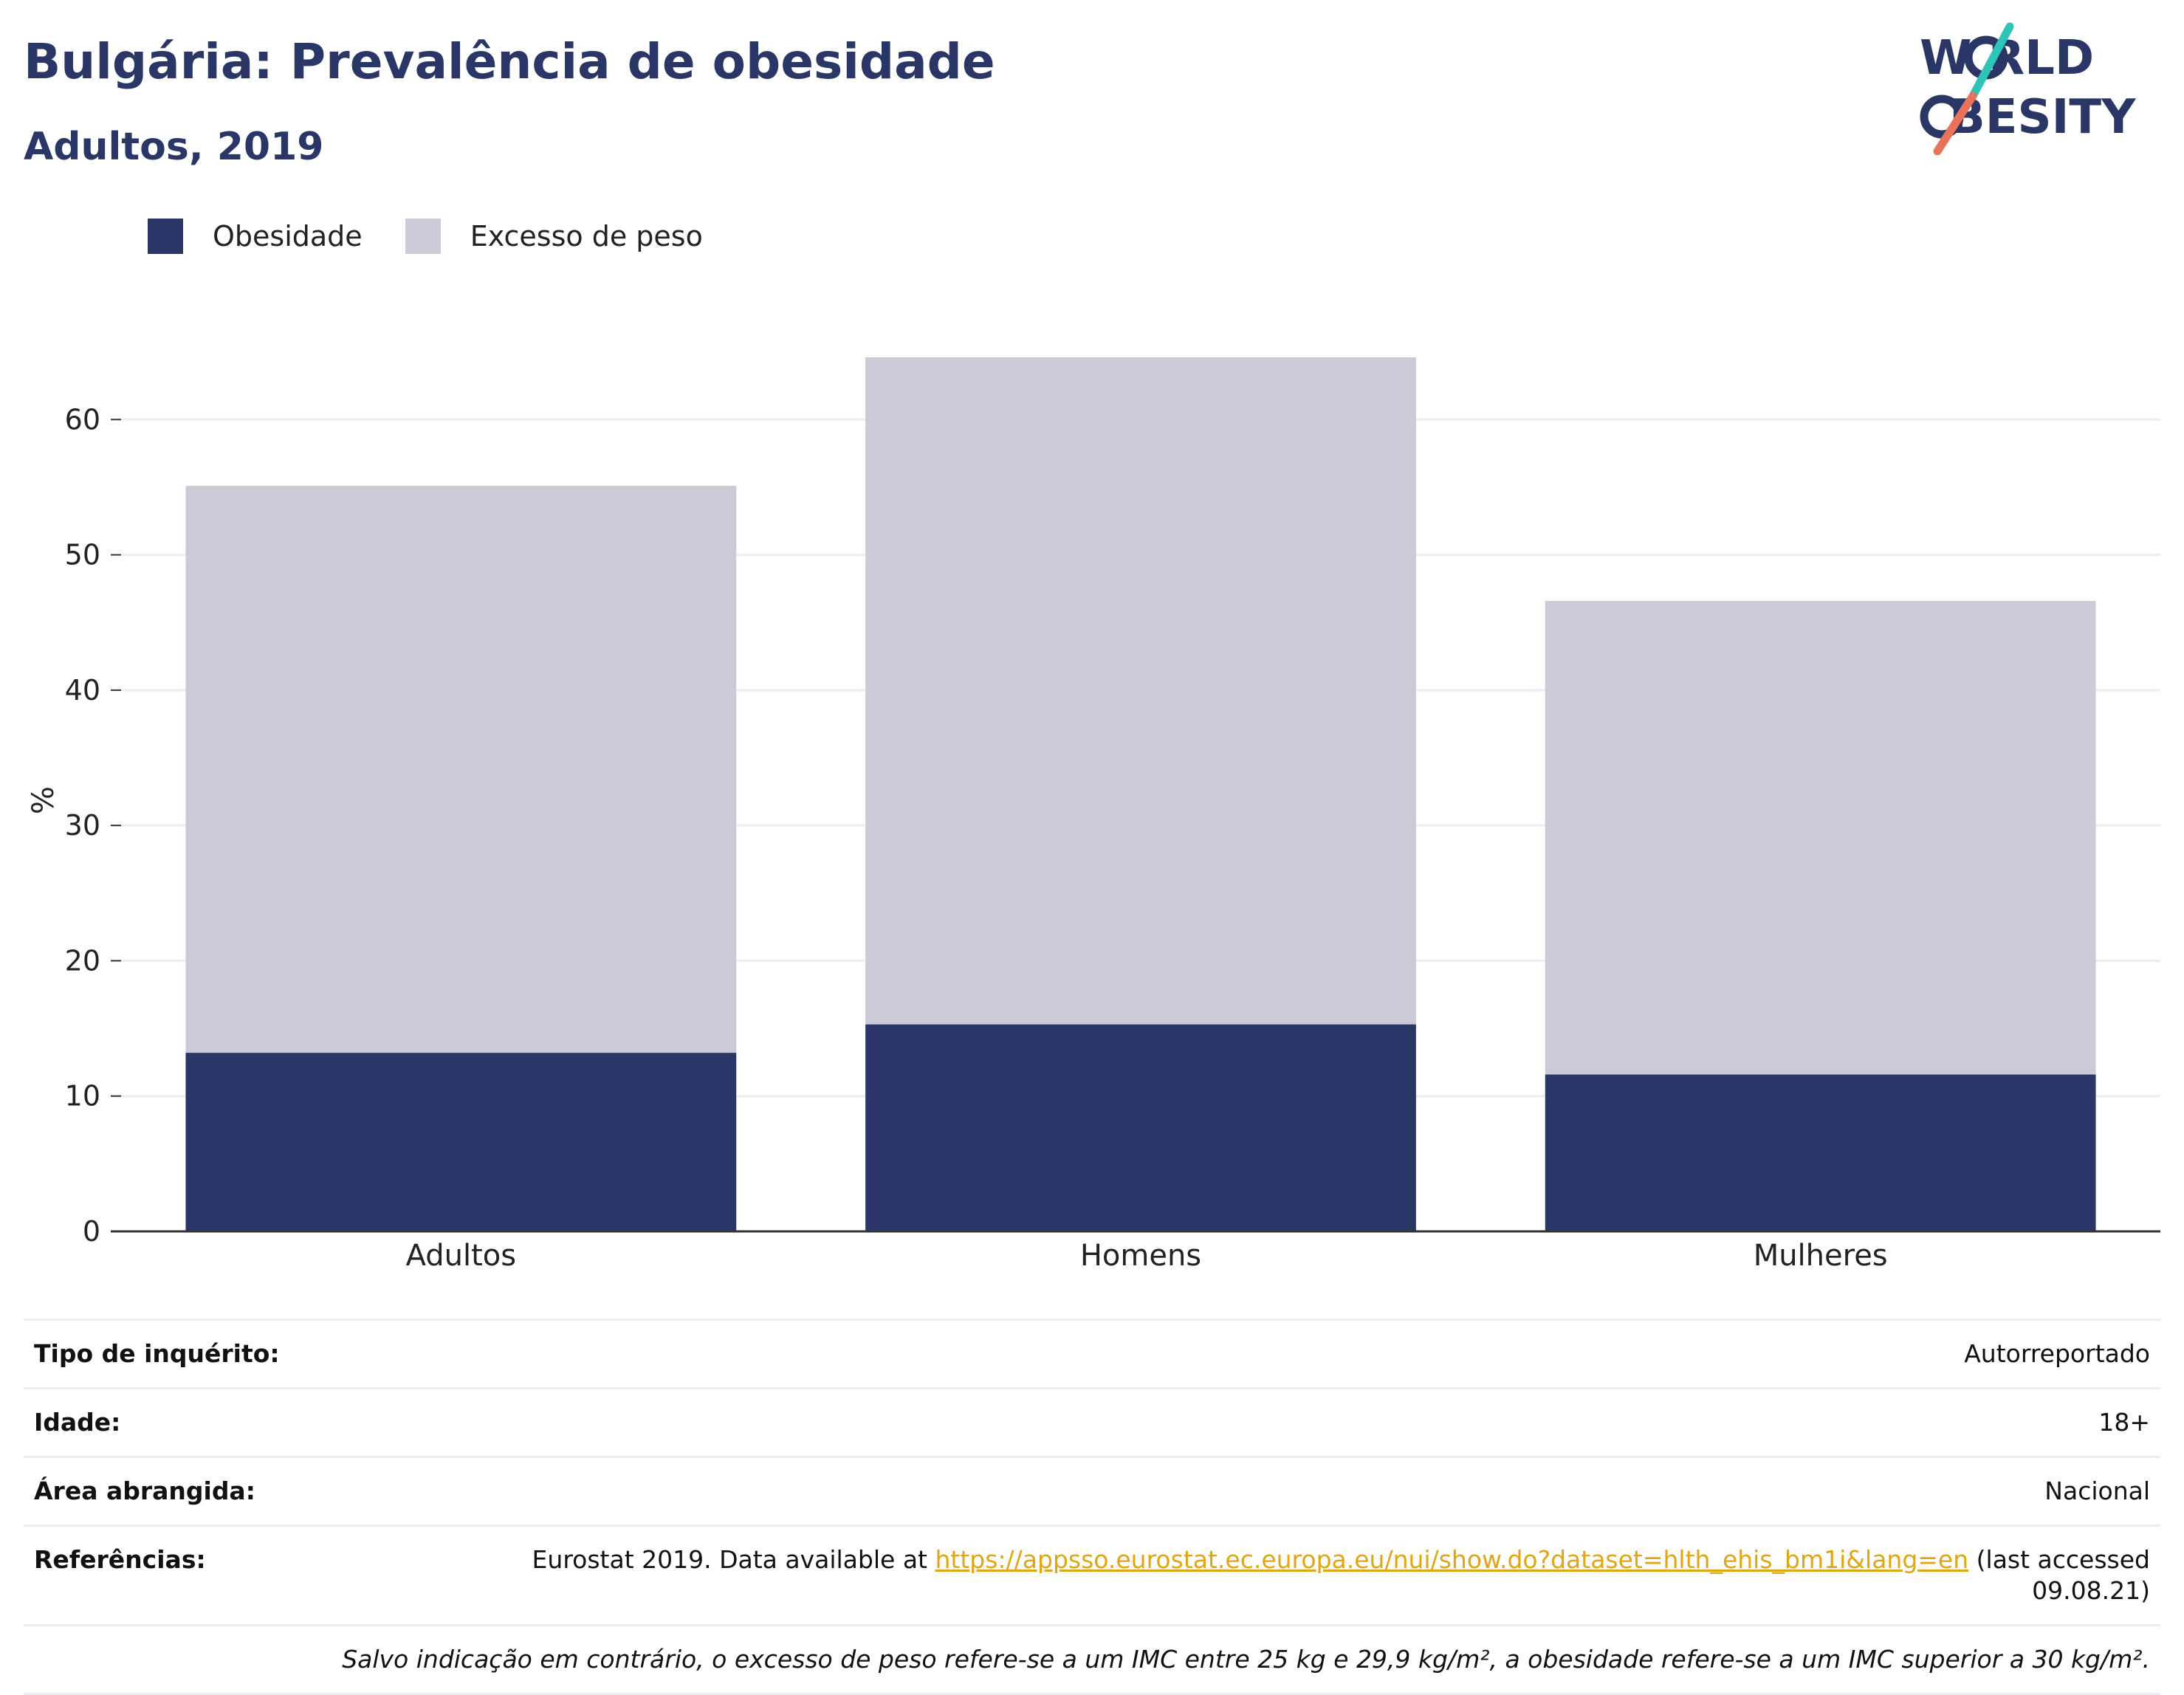  What do you see at coordinates (145, 1490) in the screenshot?
I see `info-label: Área abrangida:` at bounding box center [145, 1490].